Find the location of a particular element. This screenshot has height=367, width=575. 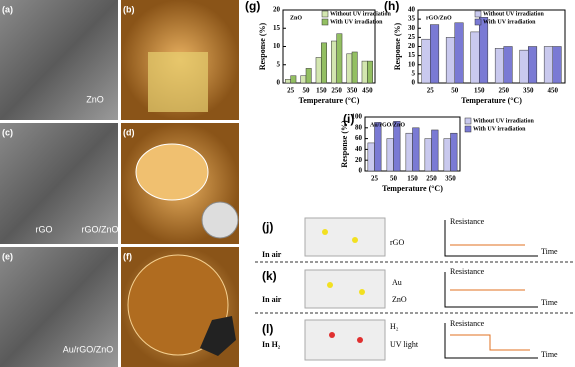

annotation: H₂ is located at coordinates (394, 326).